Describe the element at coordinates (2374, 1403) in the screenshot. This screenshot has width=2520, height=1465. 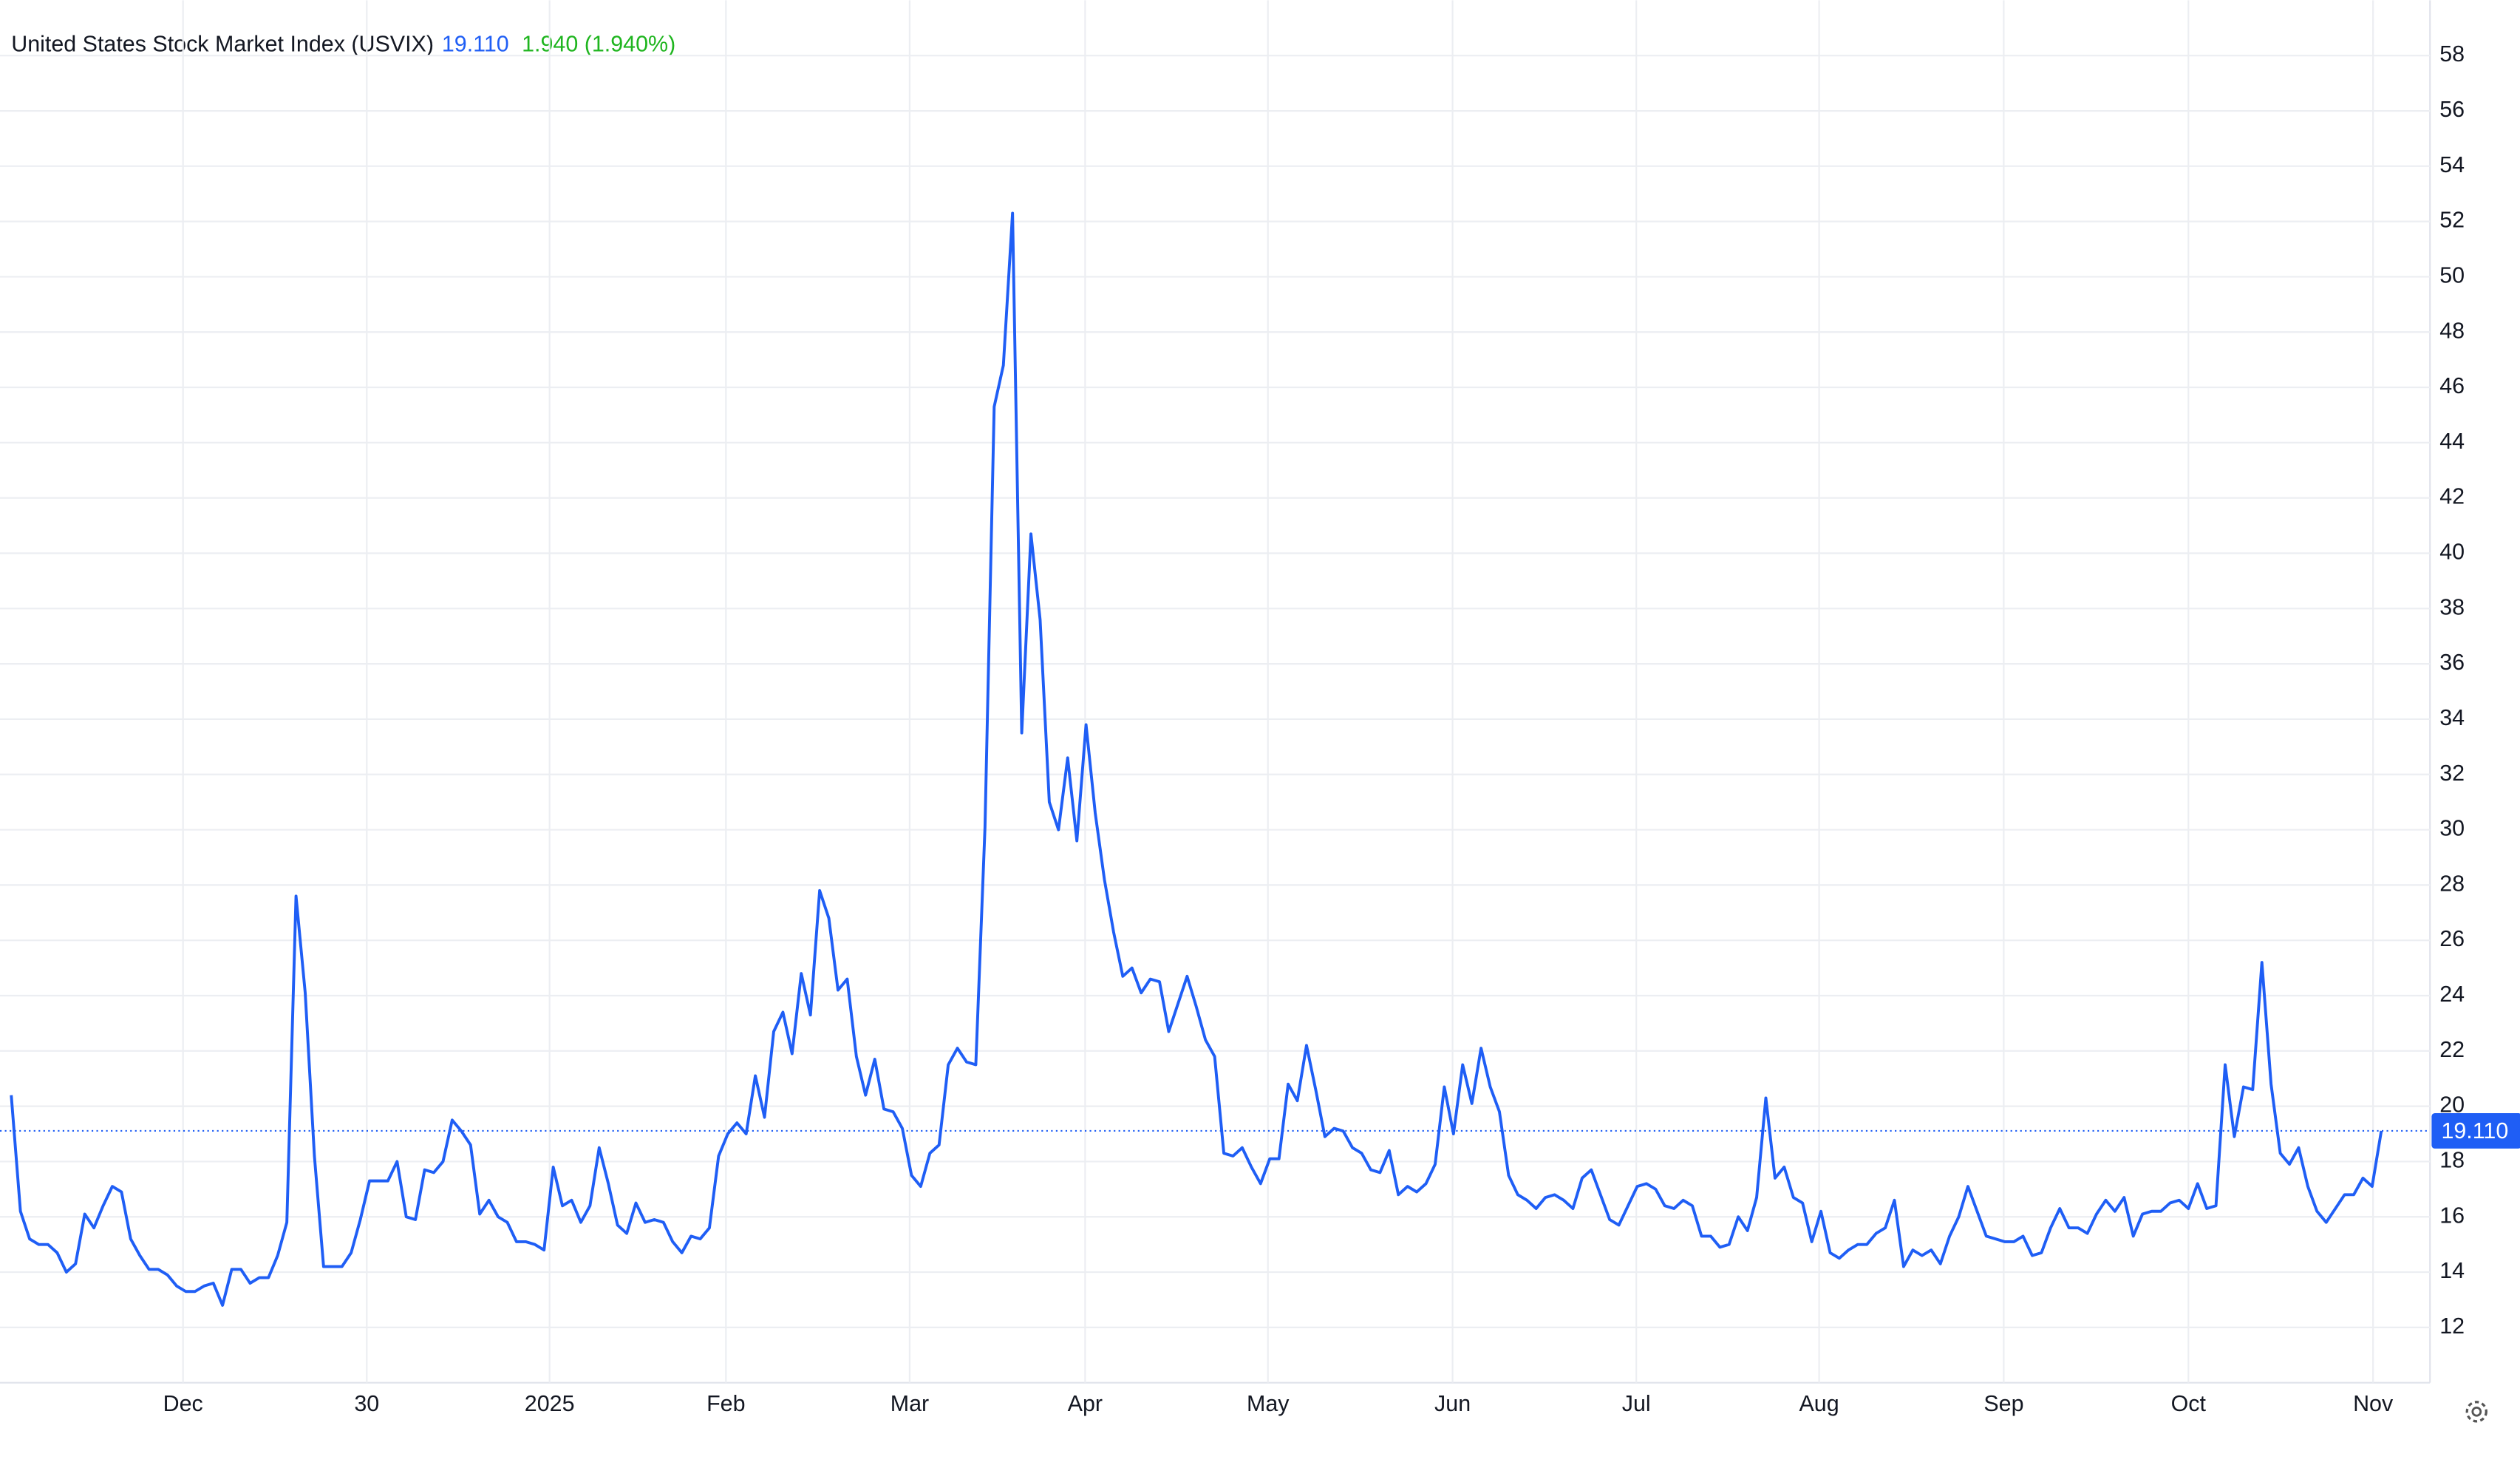
I see `x-tick-label: Nov` at that location.